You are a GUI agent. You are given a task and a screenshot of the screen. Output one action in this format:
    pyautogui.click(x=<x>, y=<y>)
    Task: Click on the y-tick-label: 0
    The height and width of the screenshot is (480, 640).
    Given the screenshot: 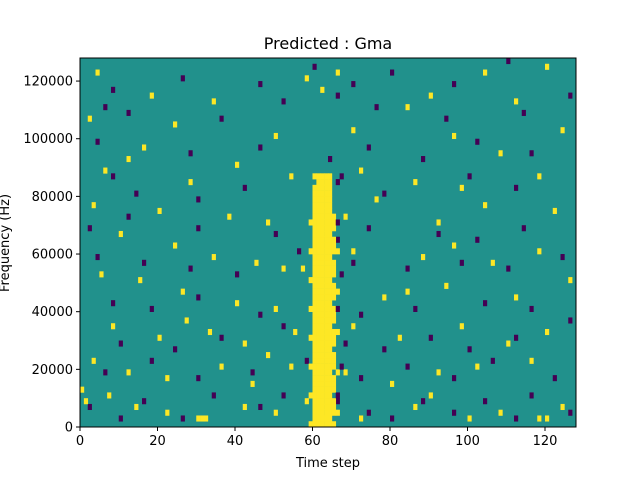 What is the action you would take?
    pyautogui.click(x=69, y=428)
    